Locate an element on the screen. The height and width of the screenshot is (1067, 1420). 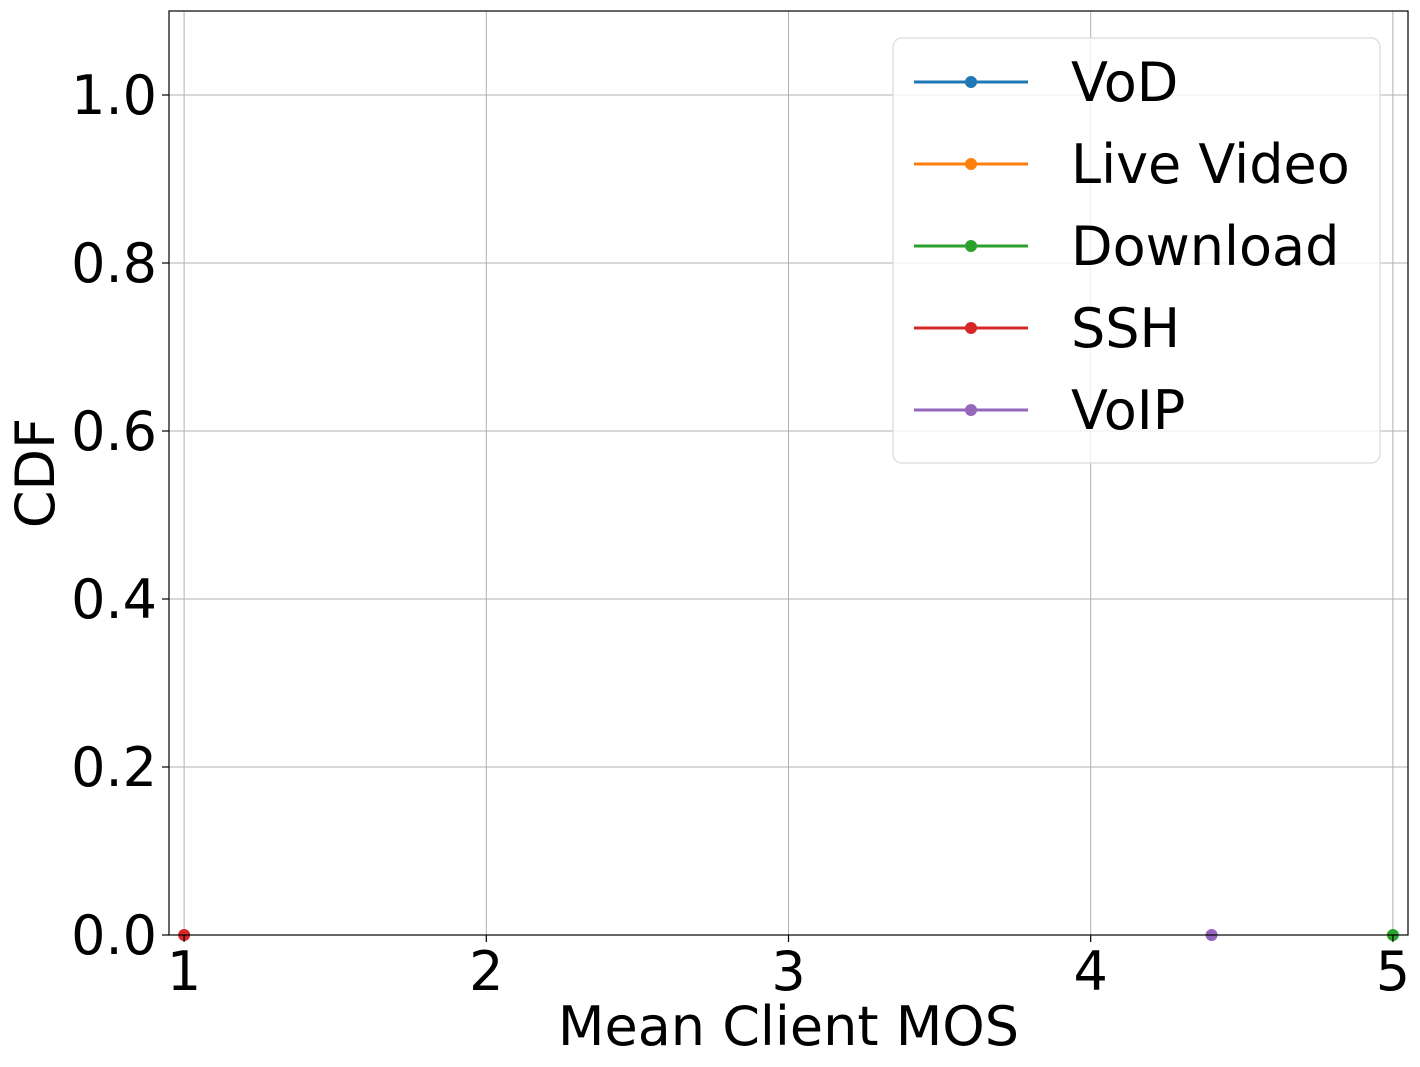
legend-box is located at coordinates (1136, 250).